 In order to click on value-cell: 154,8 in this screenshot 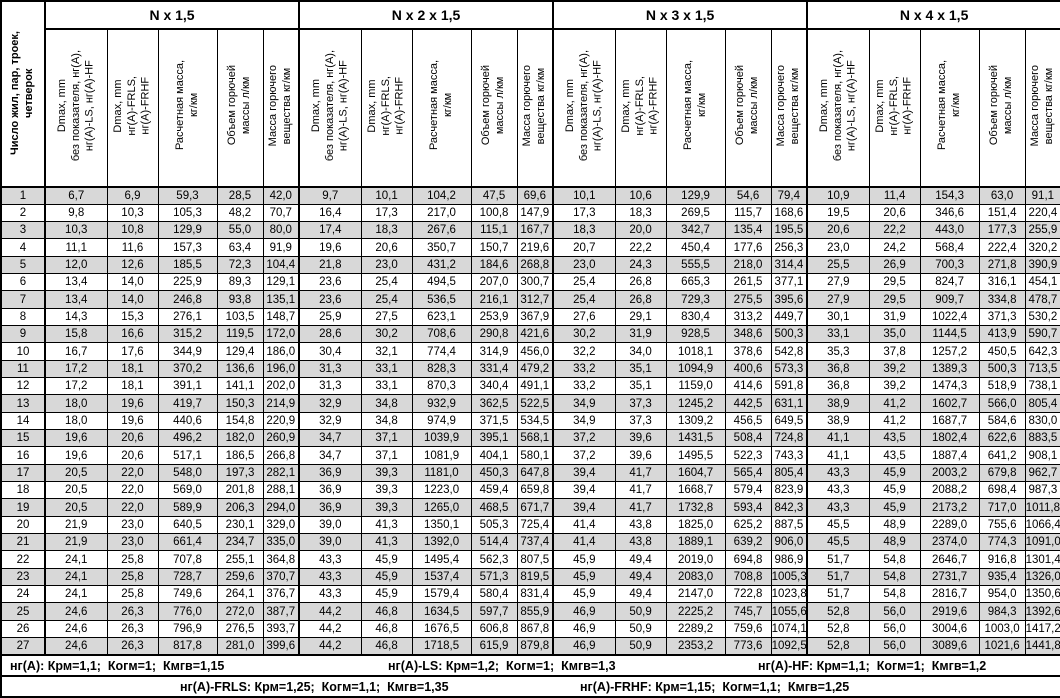, I will do `click(240, 421)`.